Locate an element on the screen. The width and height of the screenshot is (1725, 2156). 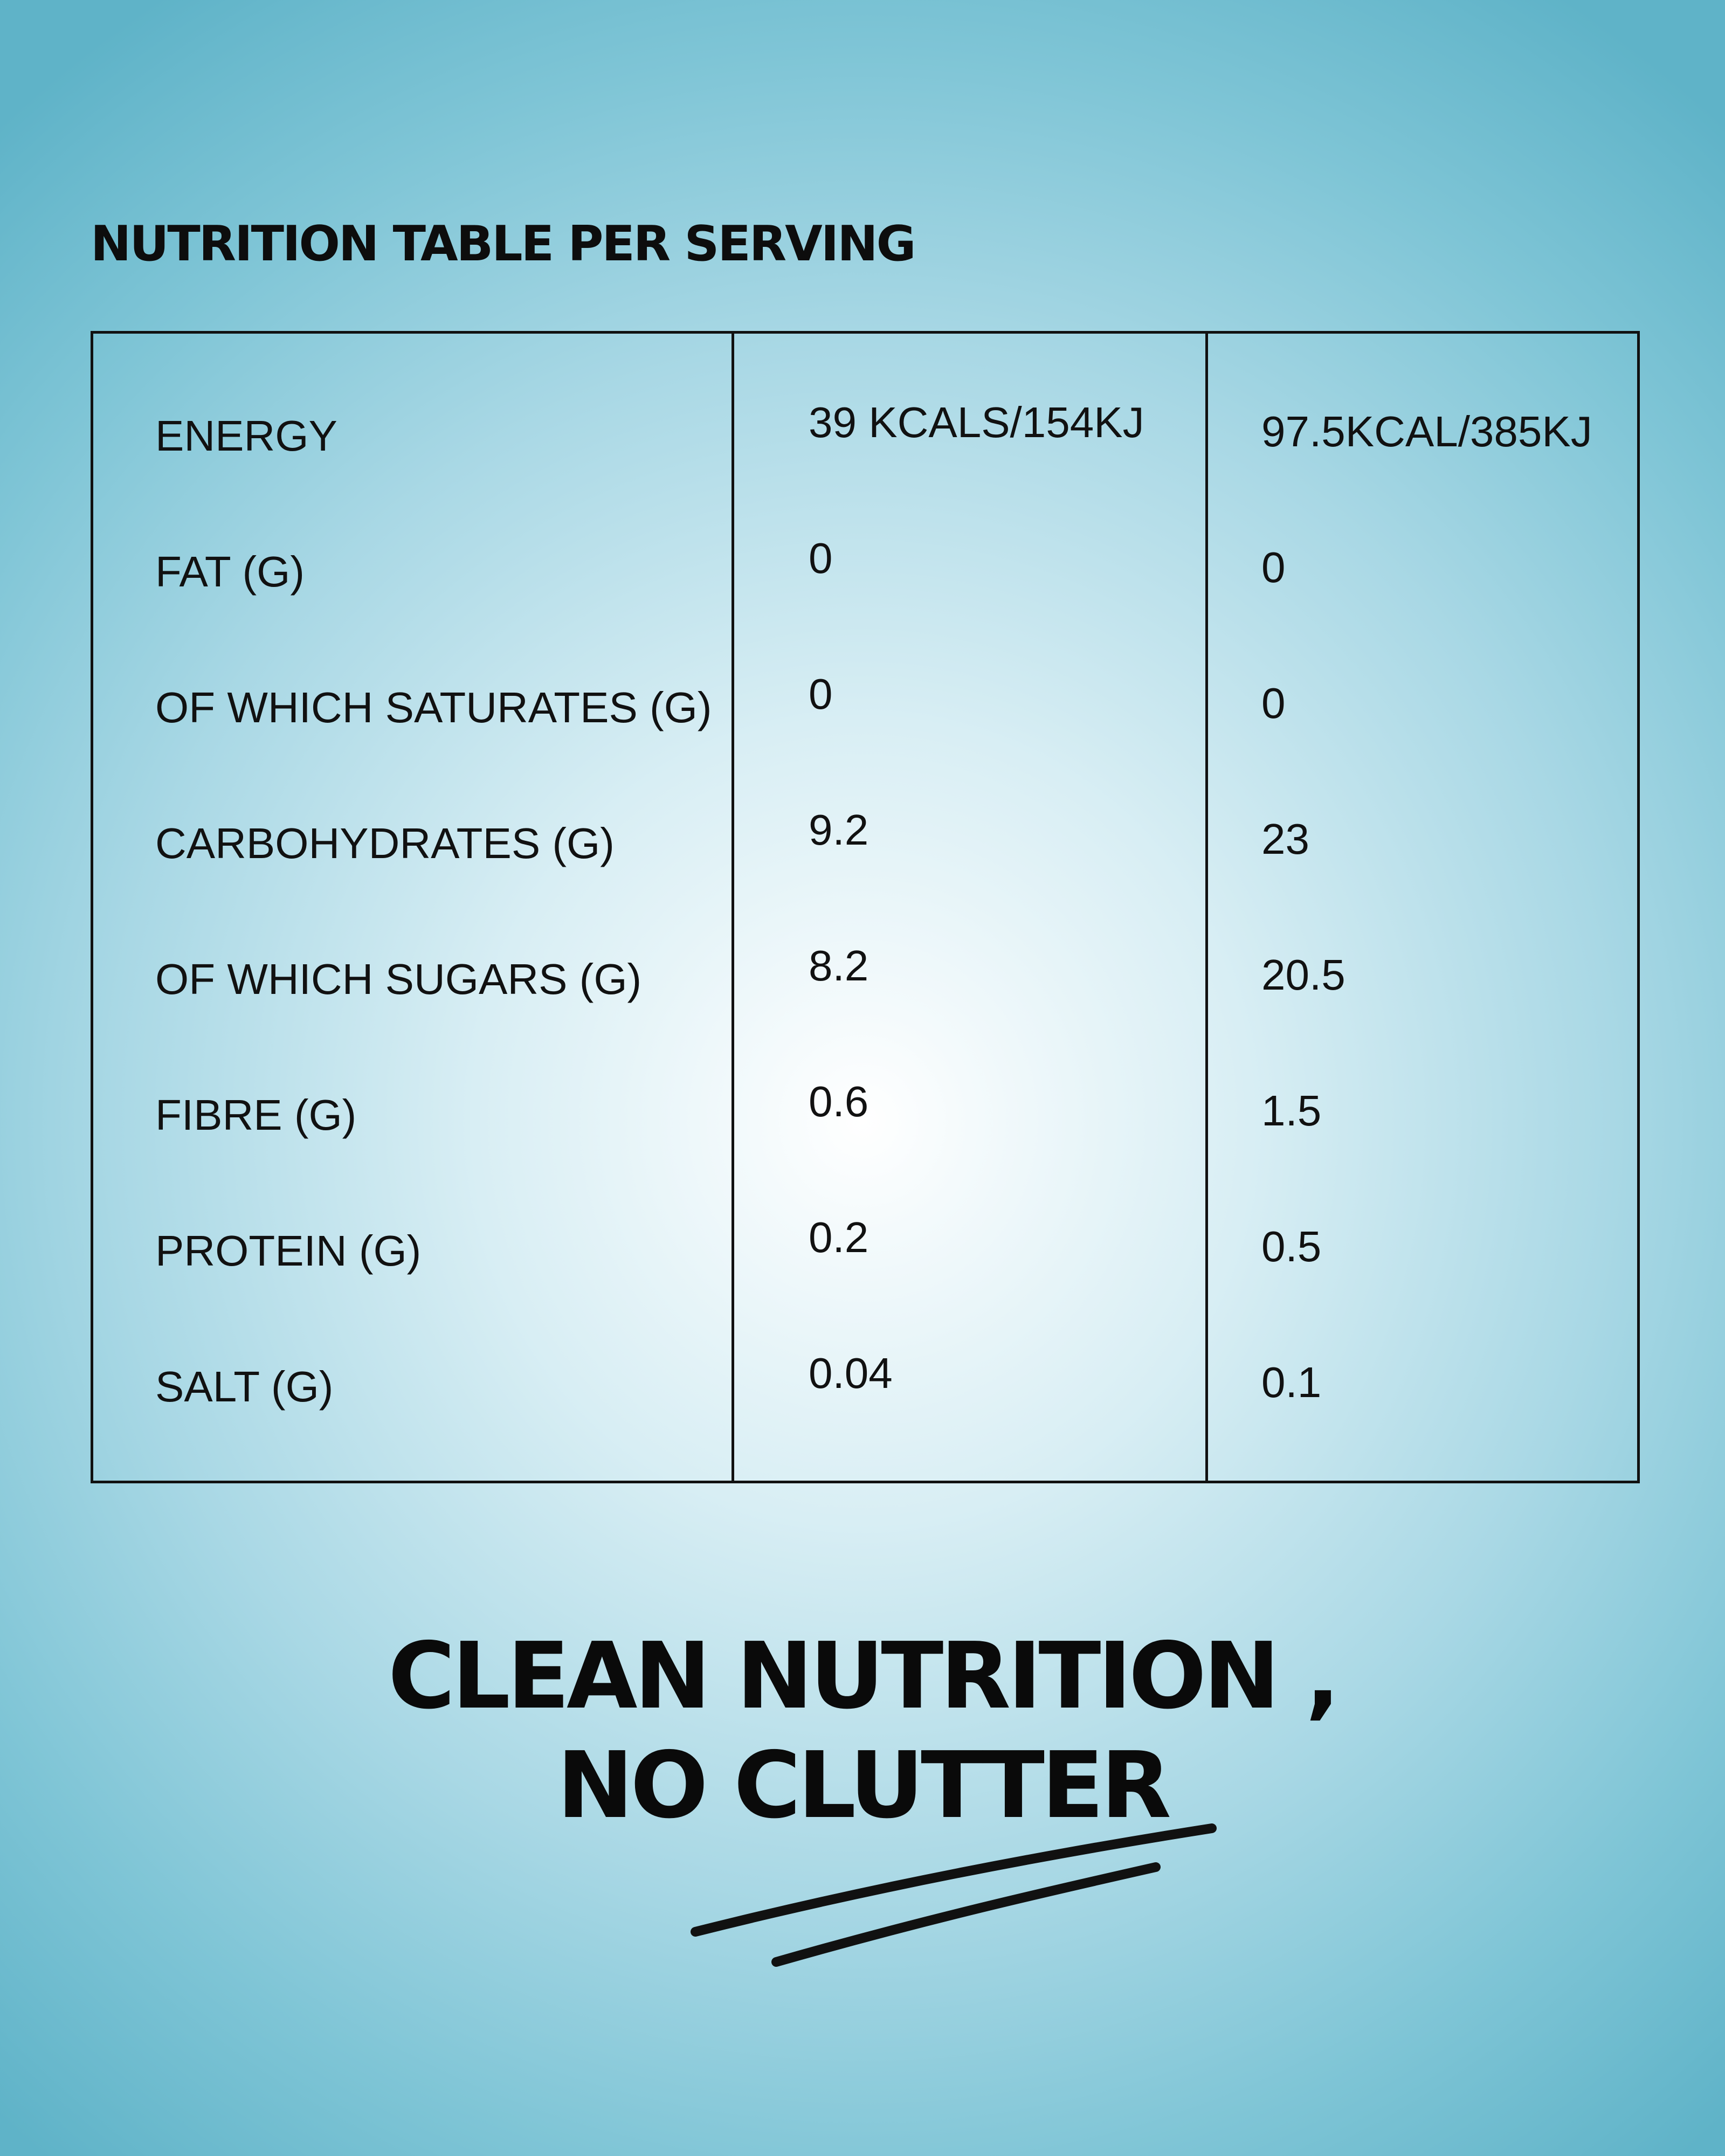
value-per-serving-carbohydrates: 9.2 is located at coordinates (839, 830).